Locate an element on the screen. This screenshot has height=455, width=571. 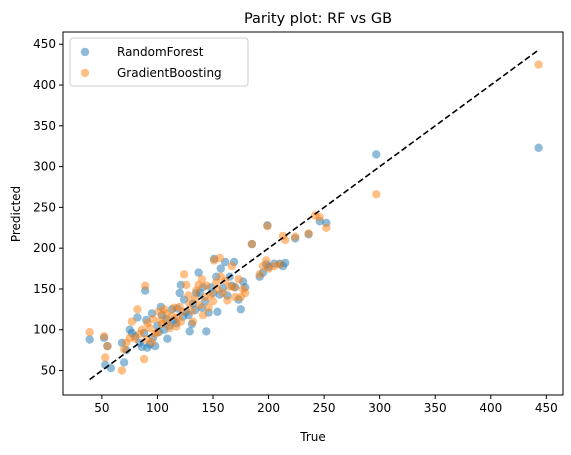
y-tick-label: 300 is located at coordinates (44, 167).